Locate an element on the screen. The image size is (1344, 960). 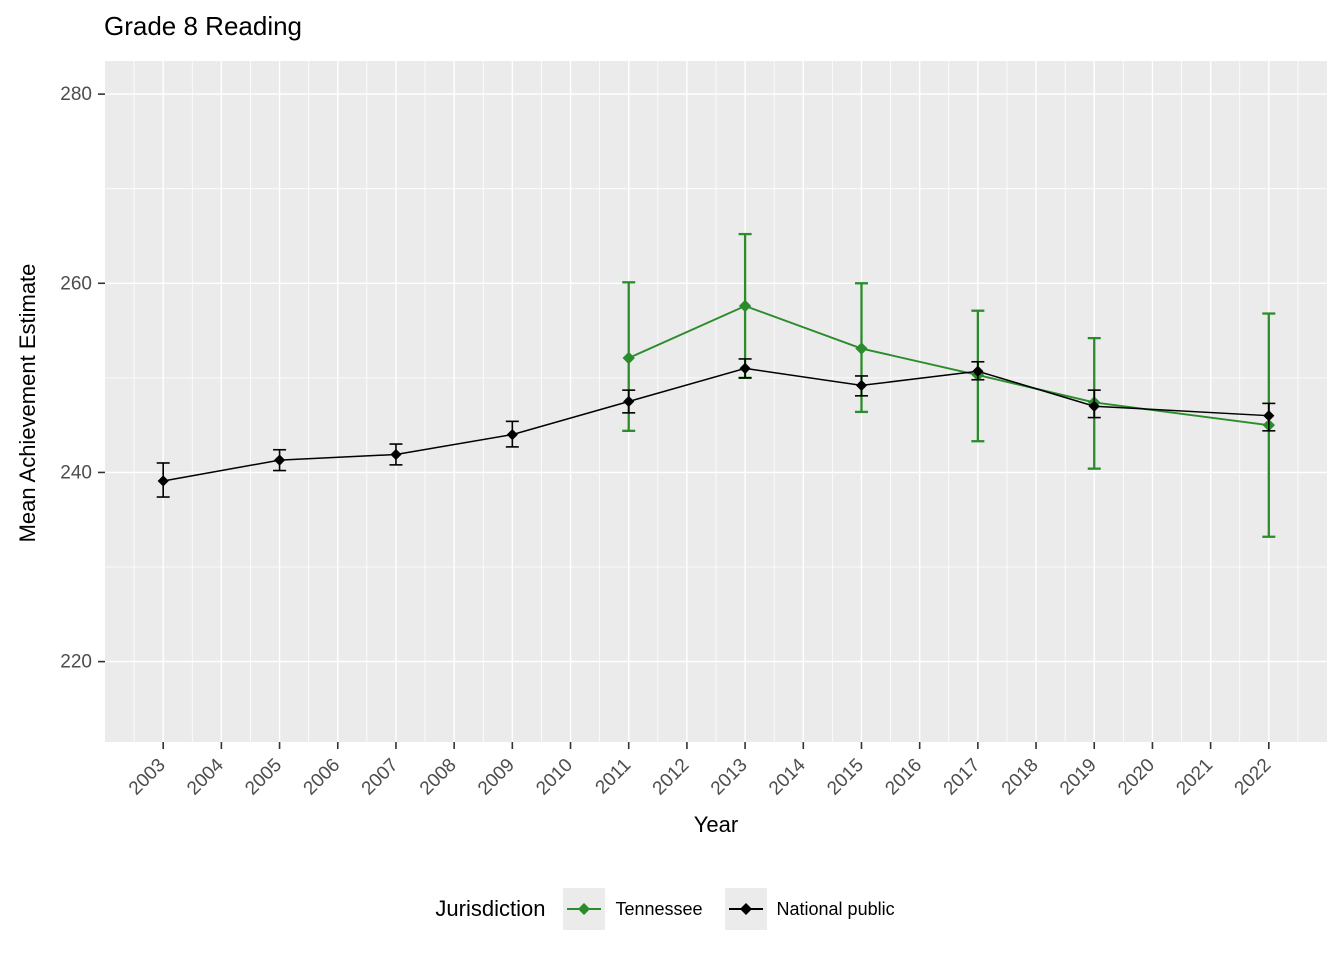
data-point-national-public-2015 is located at coordinates (861, 385).